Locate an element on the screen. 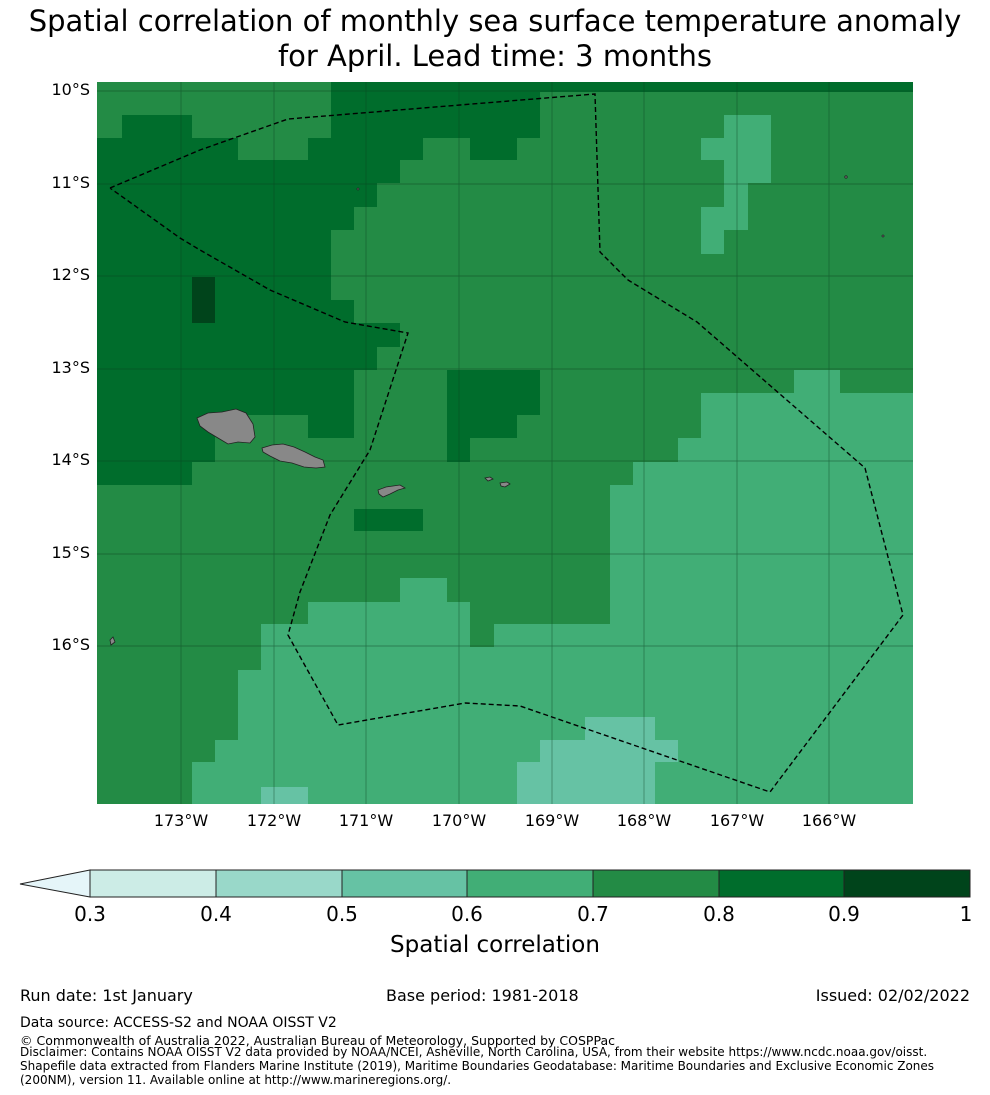 The image size is (990, 1095). wallis-islet is located at coordinates (112, 641).